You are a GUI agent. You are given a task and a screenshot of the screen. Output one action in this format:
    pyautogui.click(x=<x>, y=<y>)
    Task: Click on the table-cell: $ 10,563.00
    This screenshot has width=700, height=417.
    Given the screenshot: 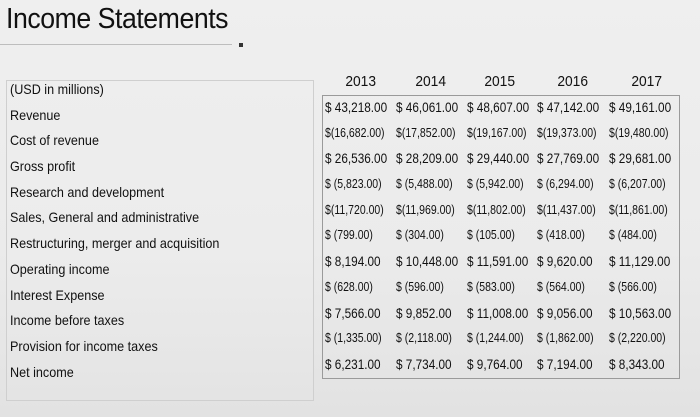 What is the action you would take?
    pyautogui.click(x=640, y=312)
    